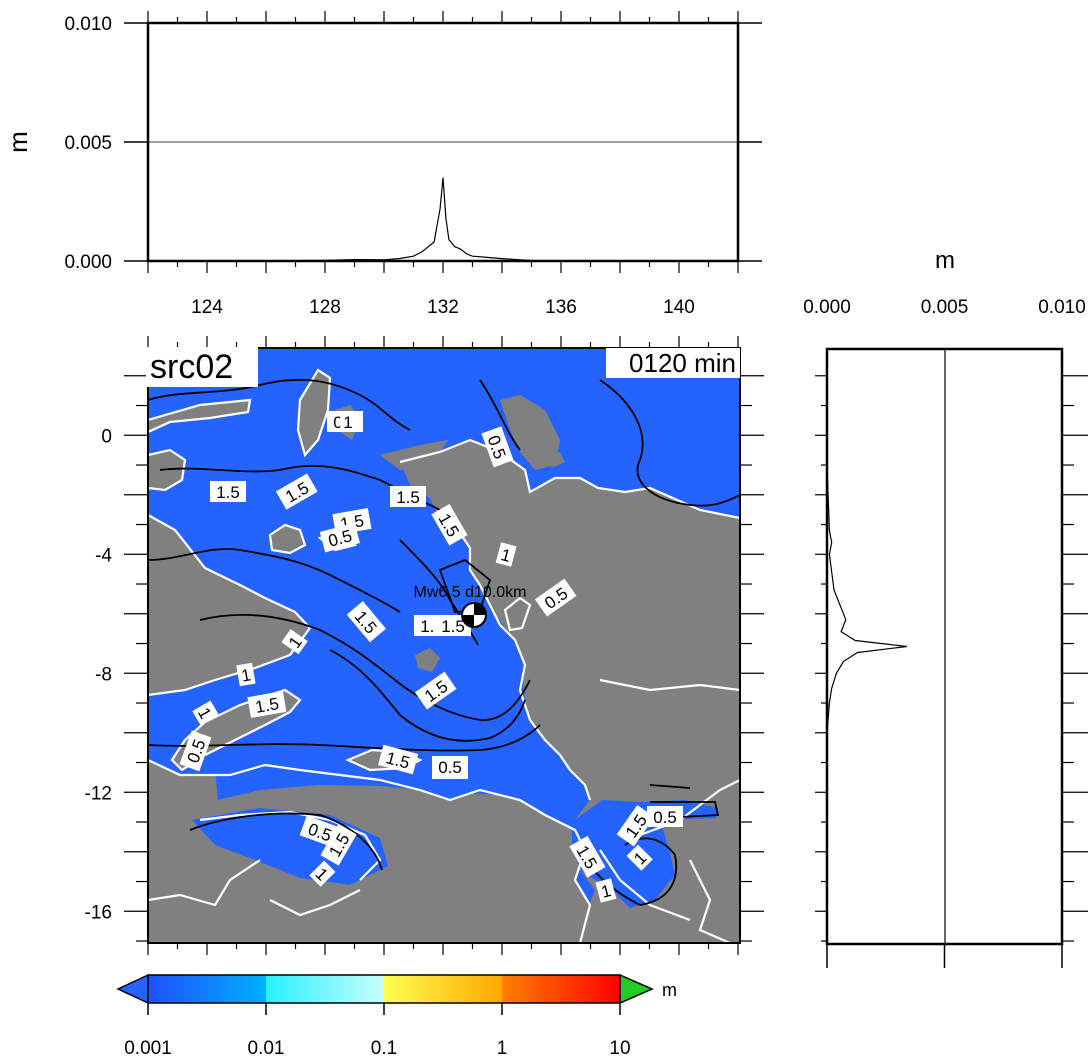 This screenshot has width=1088, height=1063. What do you see at coordinates (474, 615) in the screenshot?
I see `beachball-compression-icon` at bounding box center [474, 615].